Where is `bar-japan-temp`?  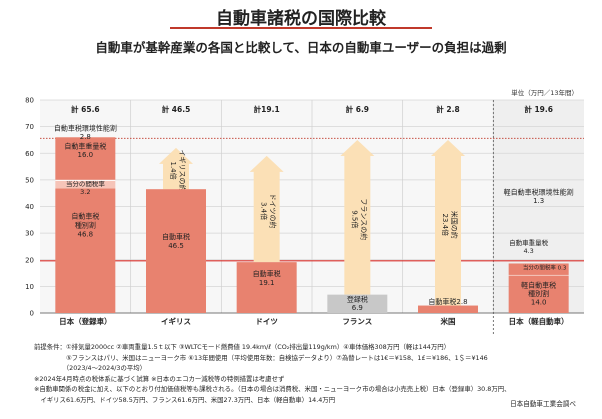 bar-japan-temp is located at coordinates (85, 184).